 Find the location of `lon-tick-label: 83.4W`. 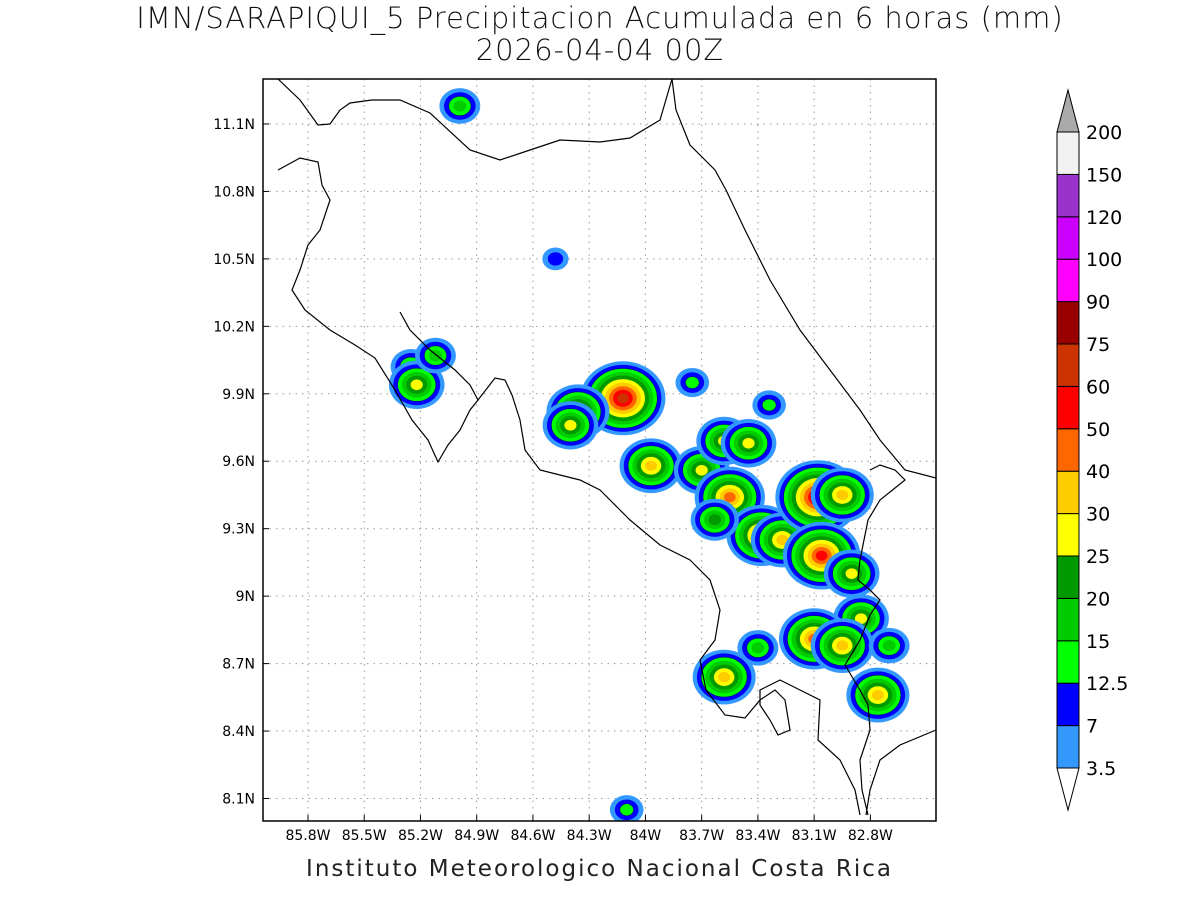

lon-tick-label: 83.4W is located at coordinates (757, 836).